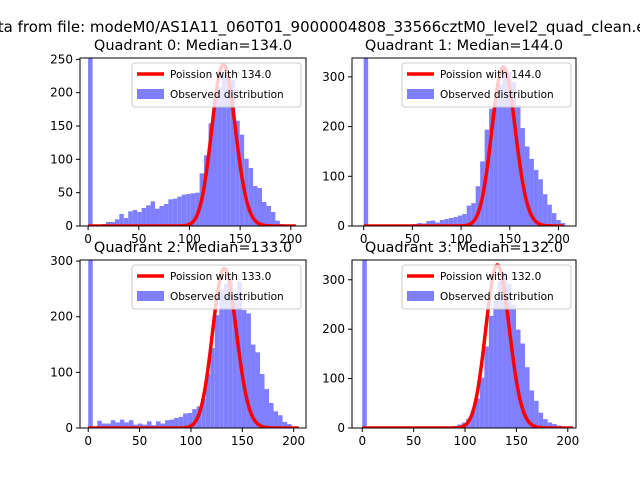 The height and width of the screenshot is (480, 640). I want to click on legend-fit-label: Poission with 132.0, so click(490, 277).